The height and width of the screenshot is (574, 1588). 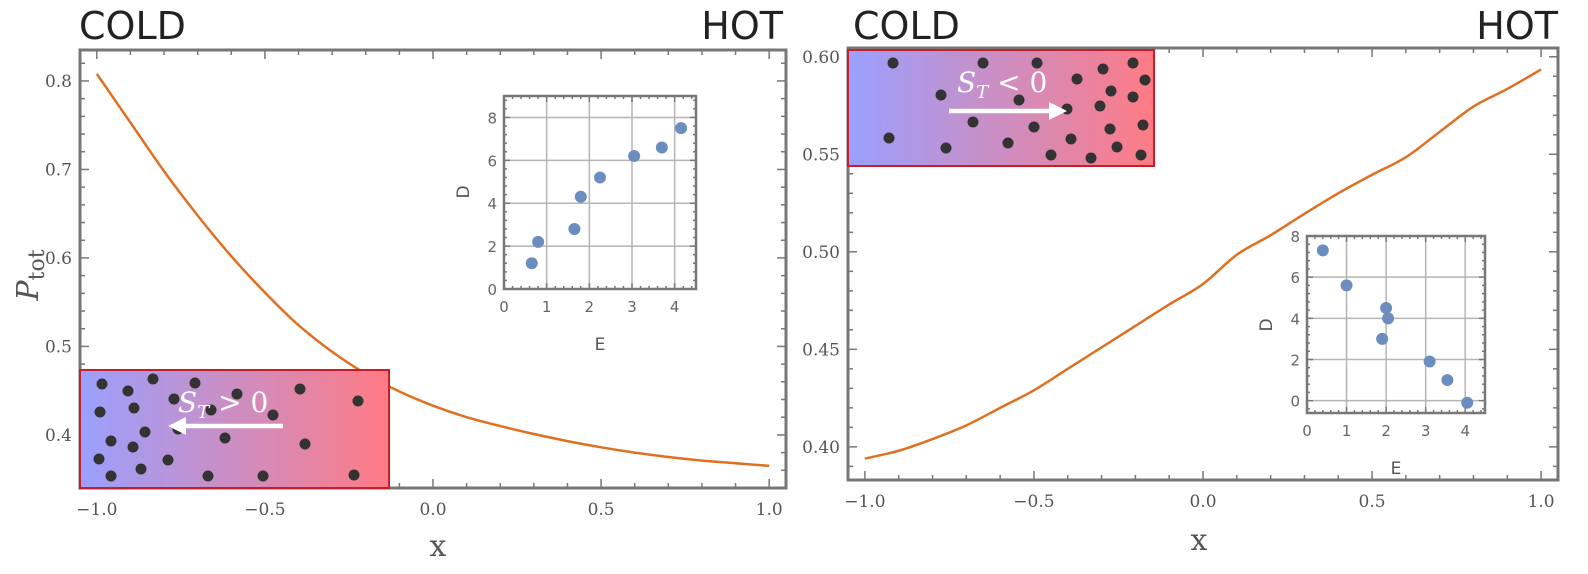 I want to click on right-thermal-box: ST < 0, so click(x=1001, y=108).